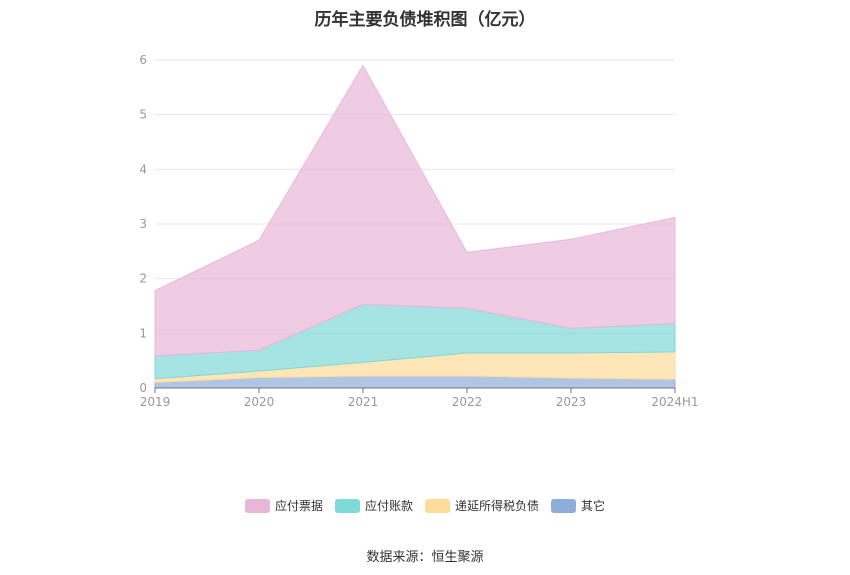  What do you see at coordinates (578, 505) in the screenshot?
I see `legend-item: 其它` at bounding box center [578, 505].